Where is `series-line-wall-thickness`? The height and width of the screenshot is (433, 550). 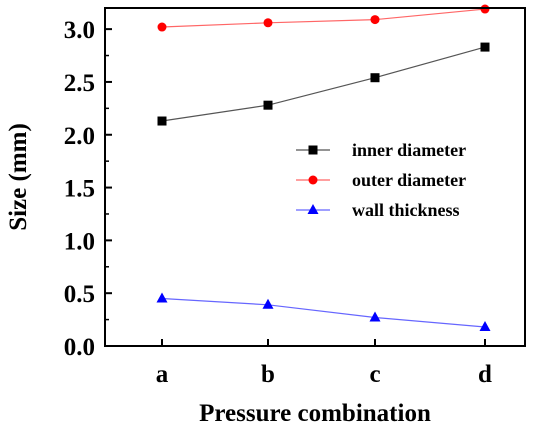
series-line-wall-thickness is located at coordinates (323, 312).